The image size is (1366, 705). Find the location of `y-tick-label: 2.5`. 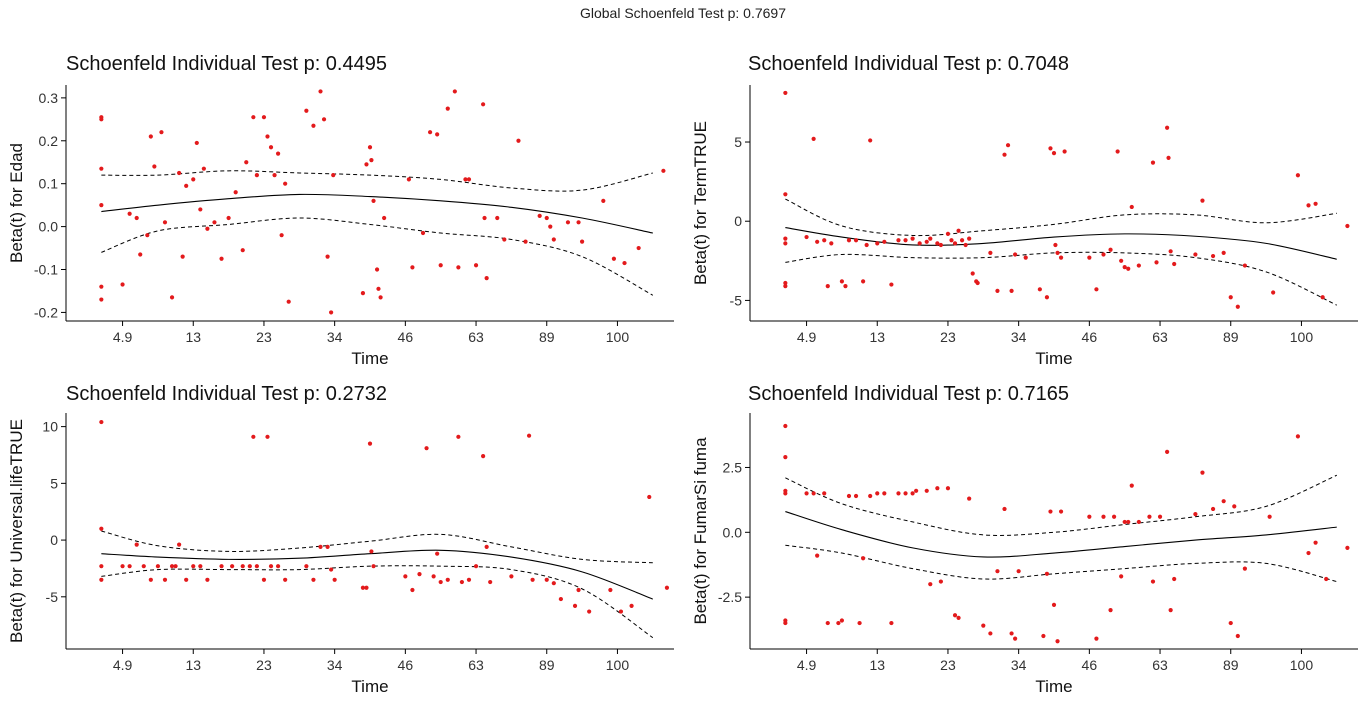

y-tick-label: 2.5 is located at coordinates (733, 467).